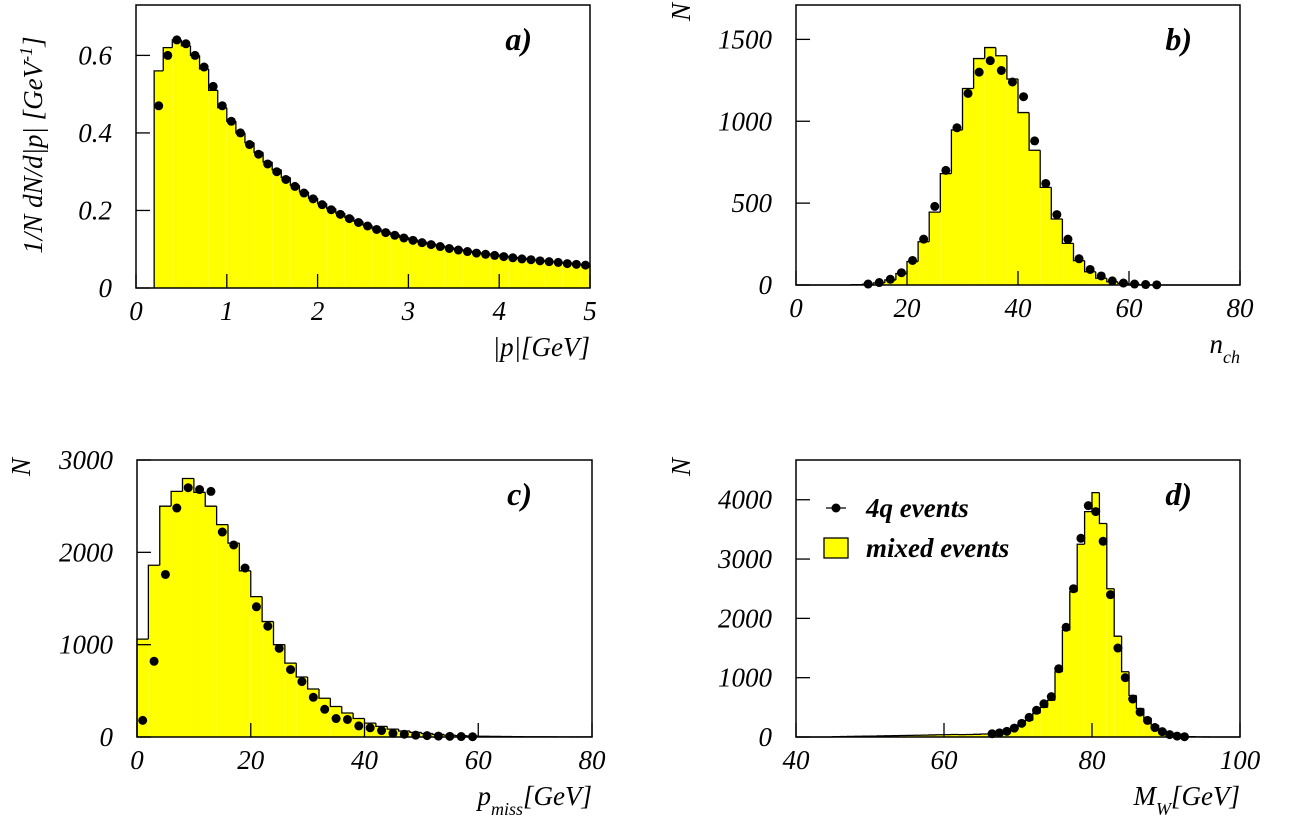 This screenshot has height=816, width=1292. I want to click on y-tick-label: 1000, so click(86, 645).